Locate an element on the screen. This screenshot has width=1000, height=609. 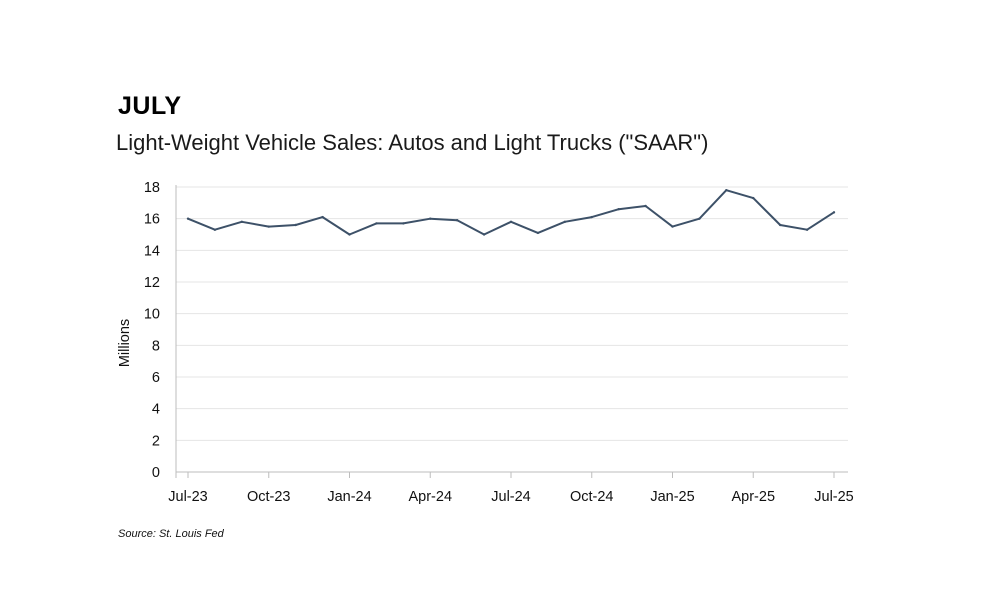
x-tick-label: Apr-25 is located at coordinates (753, 497).